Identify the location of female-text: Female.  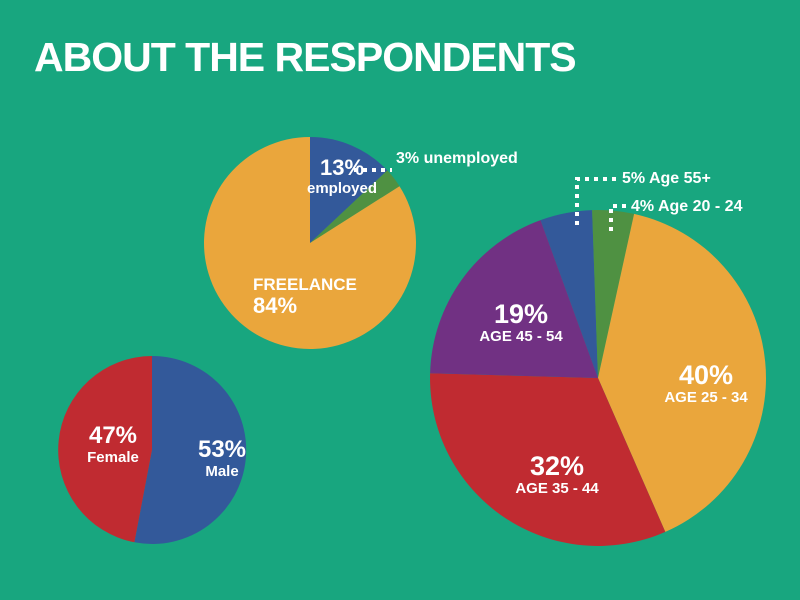
(113, 457).